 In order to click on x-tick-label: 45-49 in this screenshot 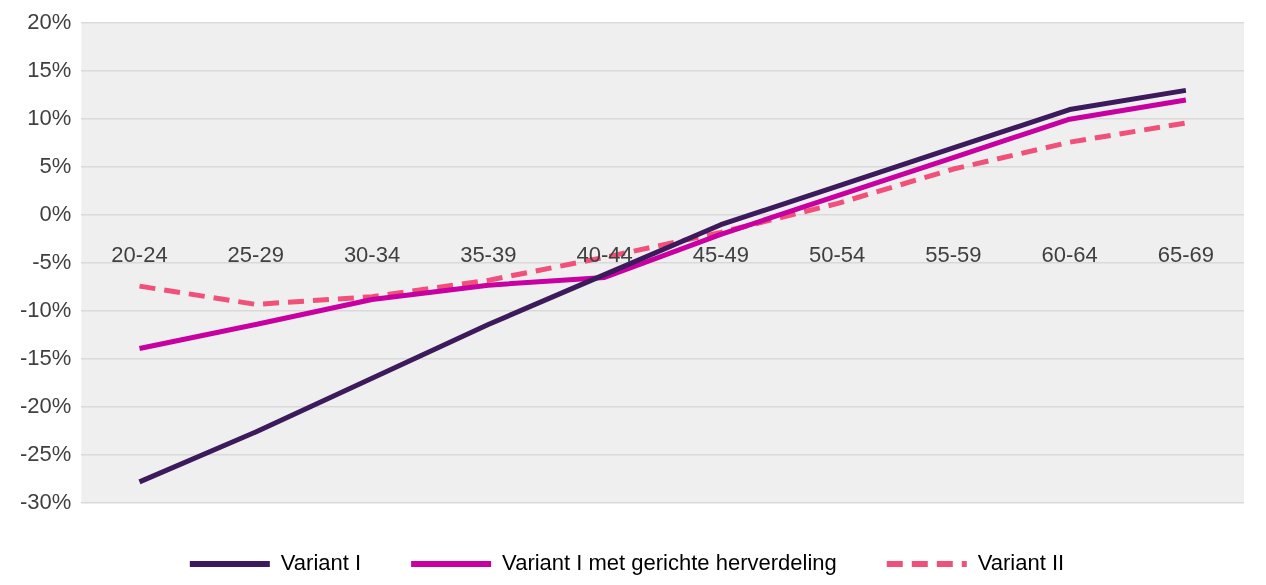, I will do `click(720, 255)`.